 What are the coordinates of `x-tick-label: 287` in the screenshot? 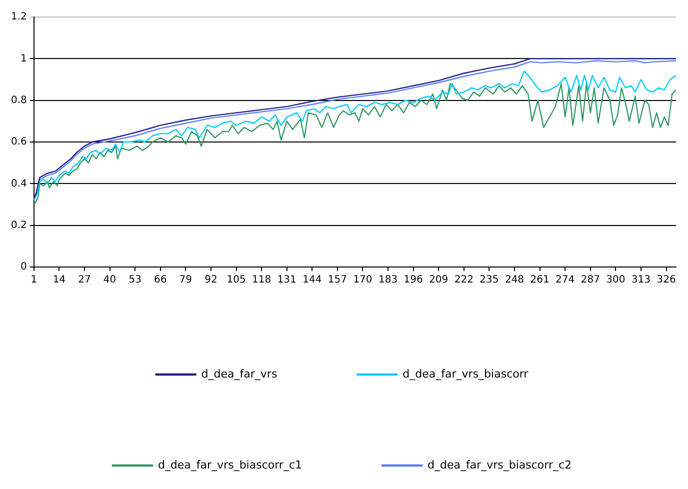 It's located at (590, 280).